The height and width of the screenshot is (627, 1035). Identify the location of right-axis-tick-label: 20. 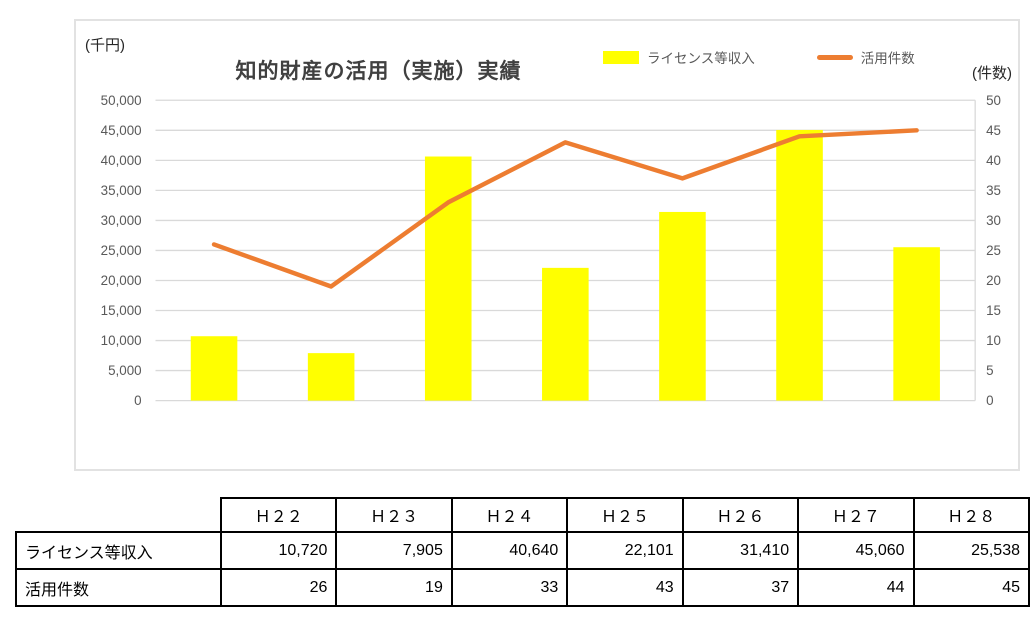
(993, 280).